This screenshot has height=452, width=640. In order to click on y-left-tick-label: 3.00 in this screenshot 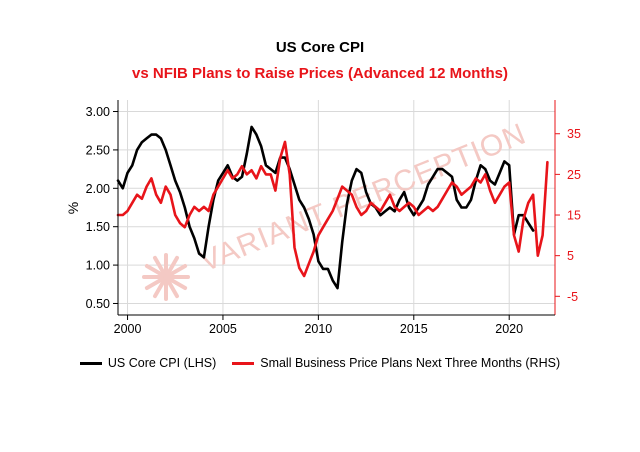, I will do `click(98, 112)`.